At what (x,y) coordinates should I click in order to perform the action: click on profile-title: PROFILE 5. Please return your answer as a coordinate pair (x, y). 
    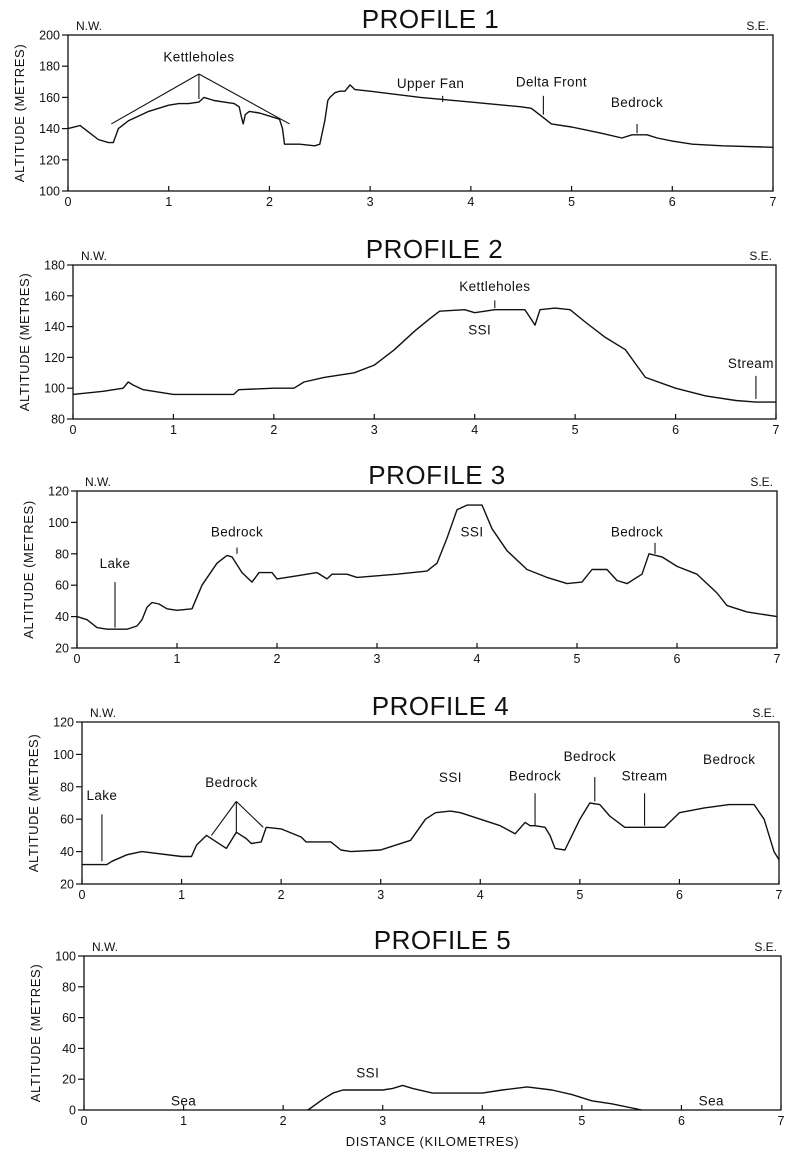
    Looking at the image, I should click on (442, 940).